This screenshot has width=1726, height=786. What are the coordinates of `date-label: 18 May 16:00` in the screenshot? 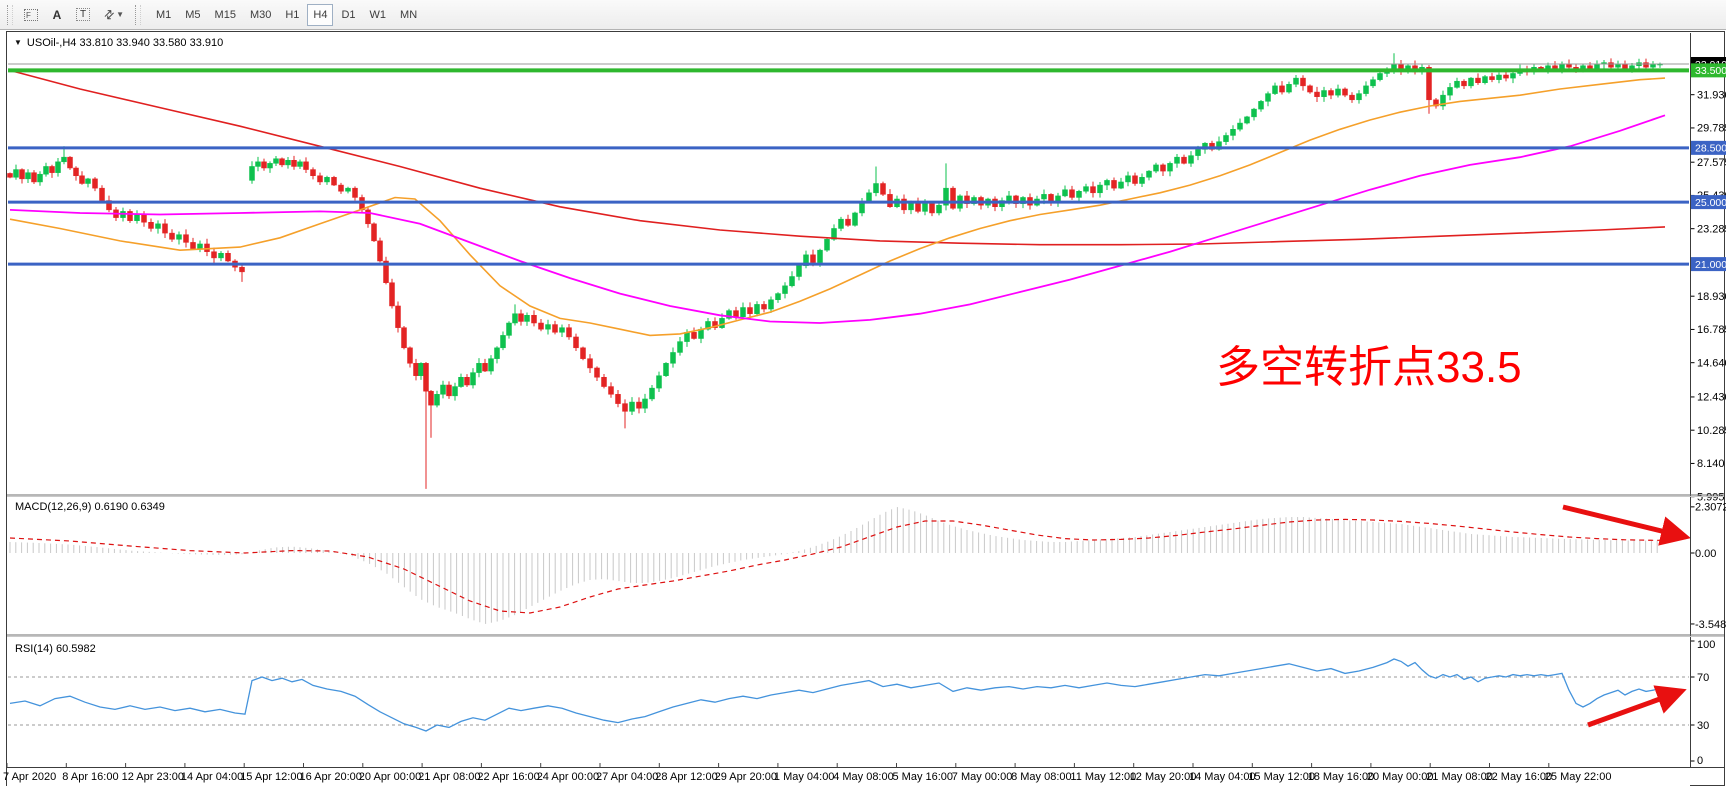 It's located at (1341, 777).